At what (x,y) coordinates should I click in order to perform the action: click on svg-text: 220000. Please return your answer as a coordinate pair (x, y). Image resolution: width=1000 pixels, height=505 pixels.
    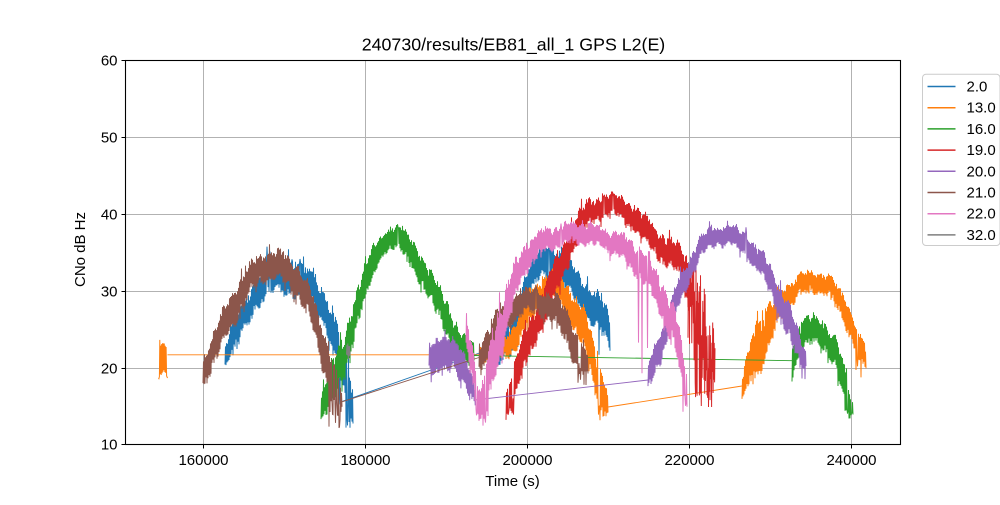
    Looking at the image, I should click on (689, 460).